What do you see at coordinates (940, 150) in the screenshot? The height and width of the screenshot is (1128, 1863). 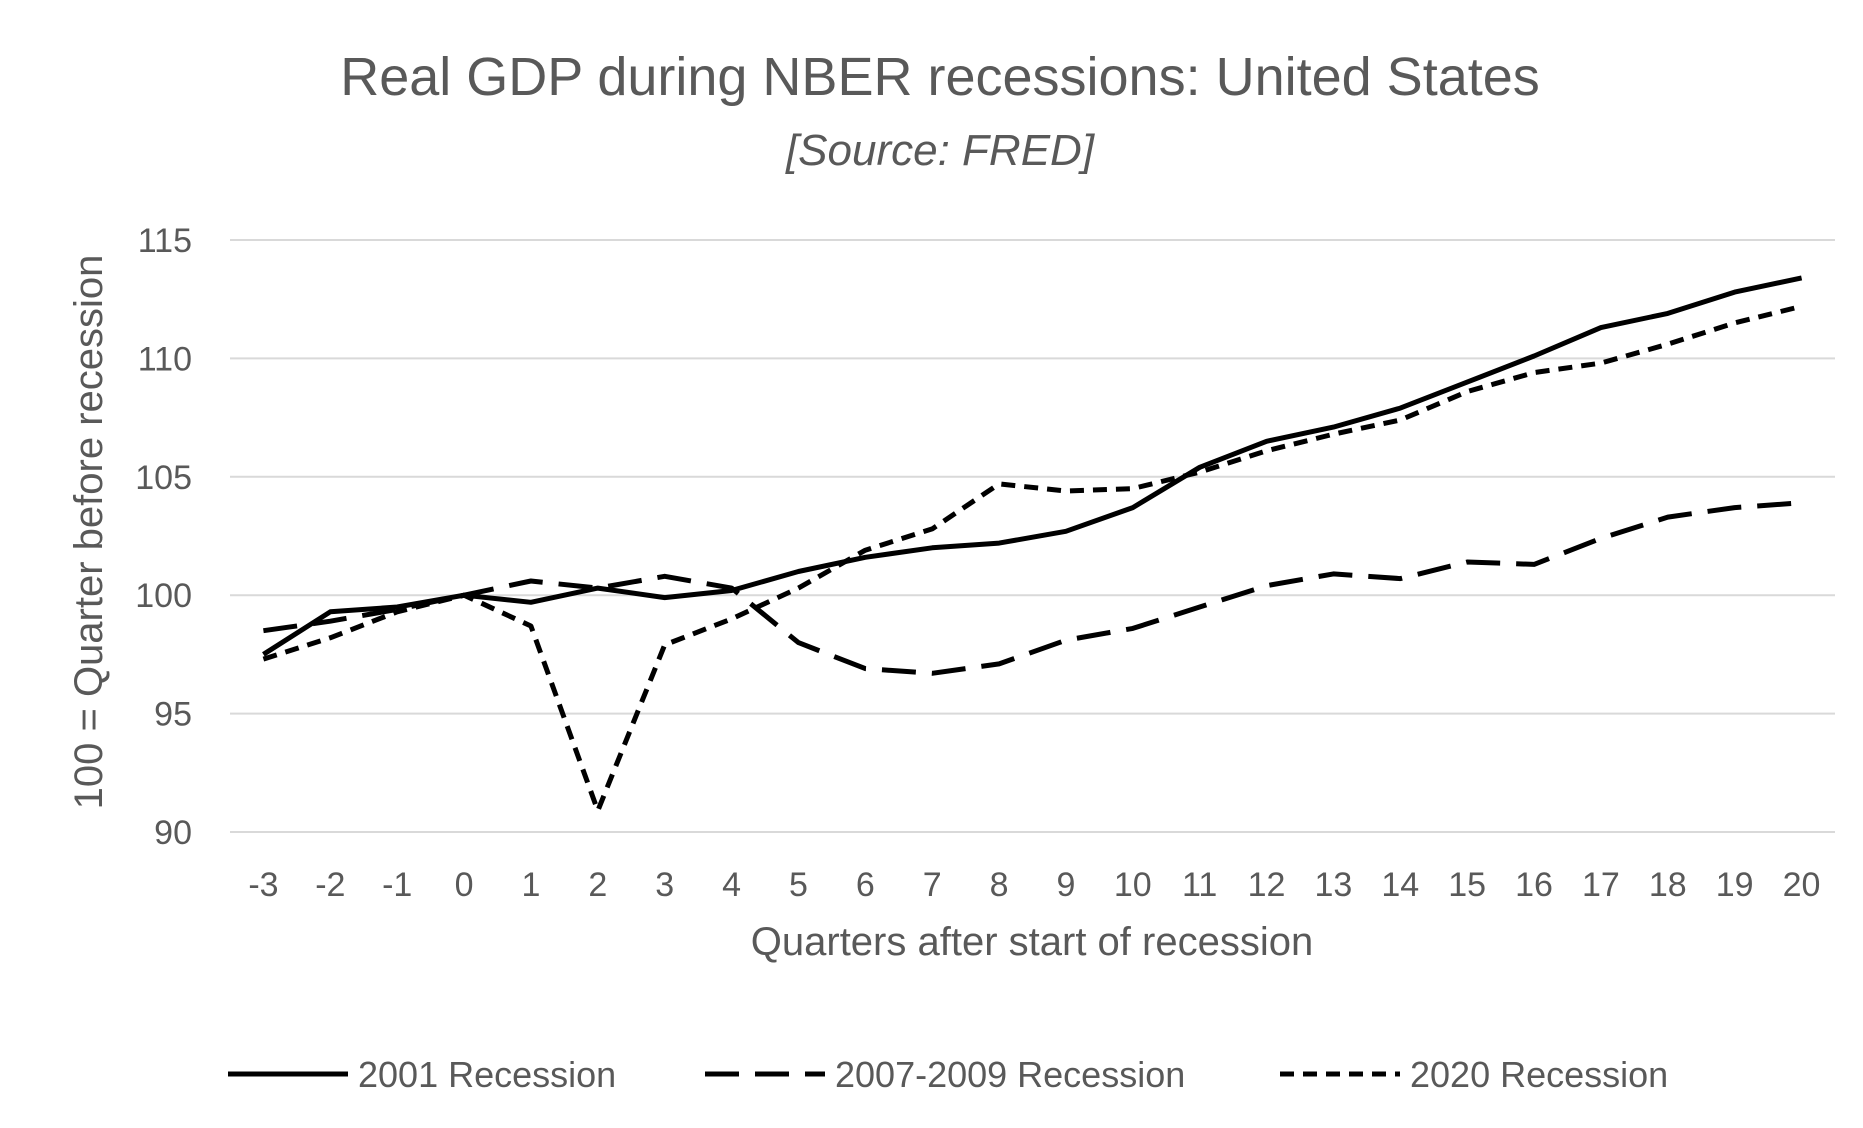 I see `chart-subtitle: [Source: FRED]` at bounding box center [940, 150].